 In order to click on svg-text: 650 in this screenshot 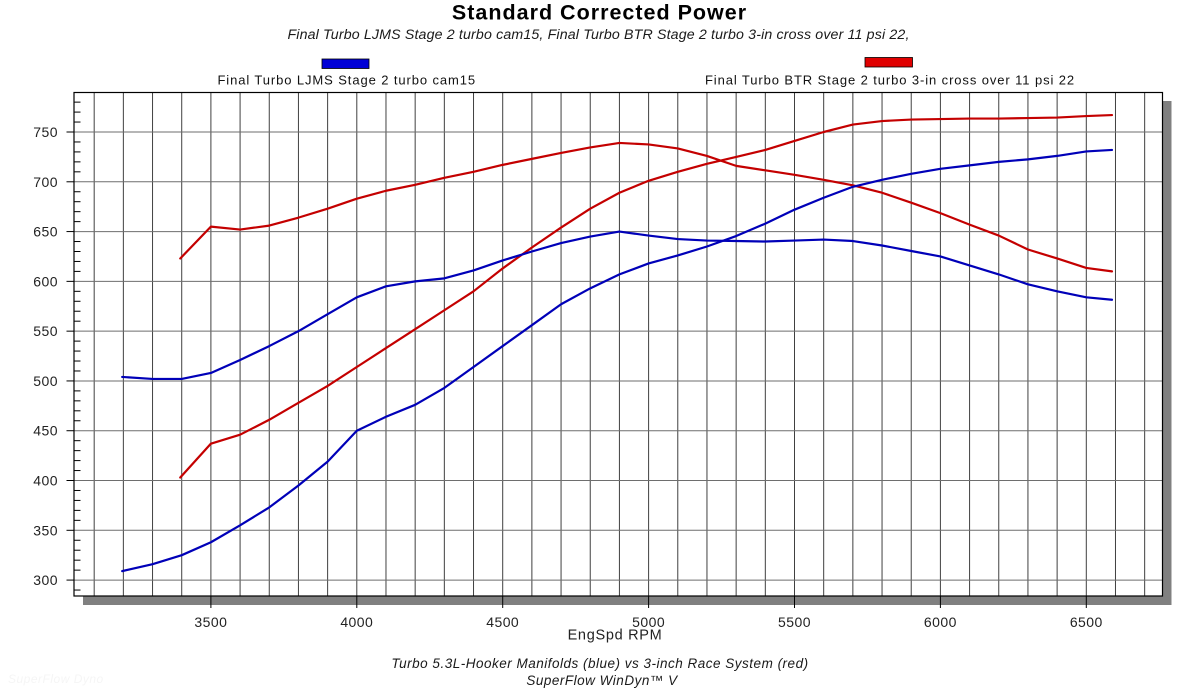, I will do `click(45, 232)`.